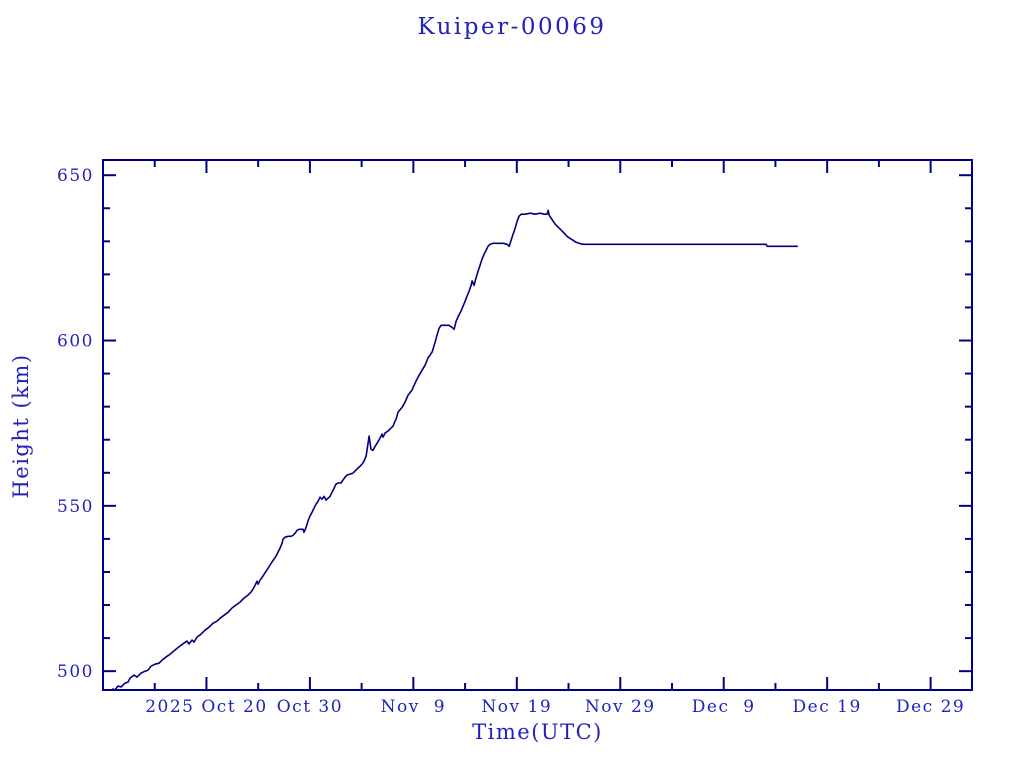  I want to click on y-tick-label: 550, so click(75, 507).